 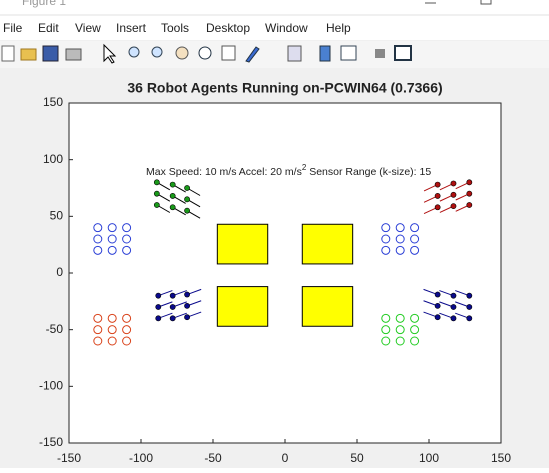 What do you see at coordinates (51, 442) in the screenshot?
I see `y-tick-label: -150` at bounding box center [51, 442].